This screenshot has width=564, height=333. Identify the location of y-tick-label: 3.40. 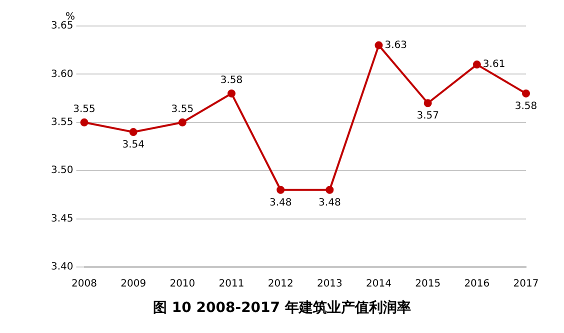
(62, 267).